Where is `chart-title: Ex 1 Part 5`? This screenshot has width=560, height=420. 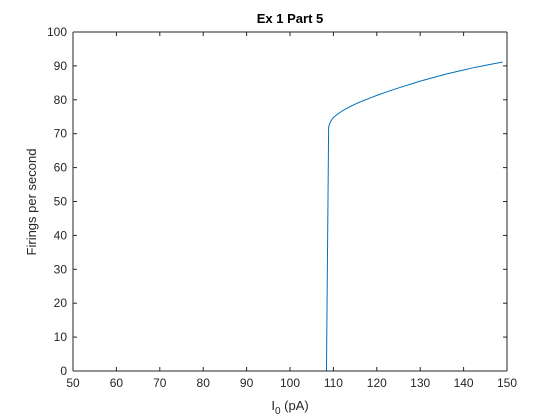 chart-title: Ex 1 Part 5 is located at coordinates (290, 18).